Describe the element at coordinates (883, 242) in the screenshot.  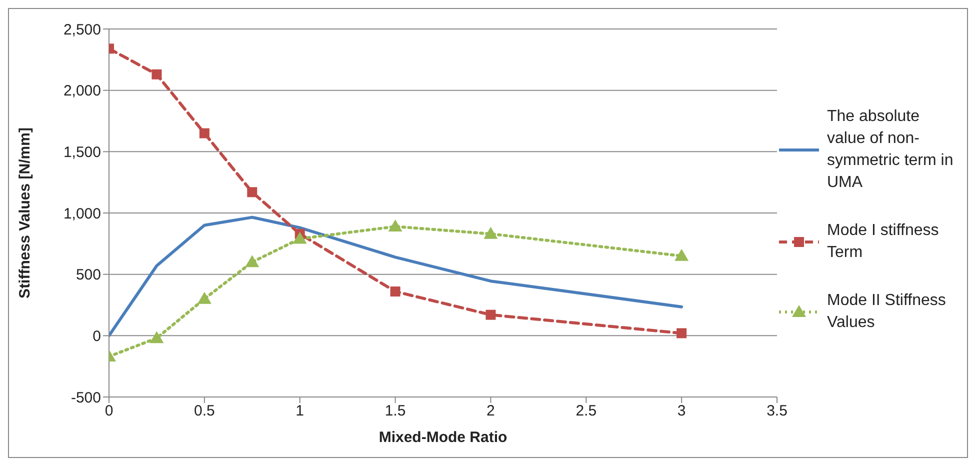
I see `legend-label: Mode I stiffness Term` at that location.